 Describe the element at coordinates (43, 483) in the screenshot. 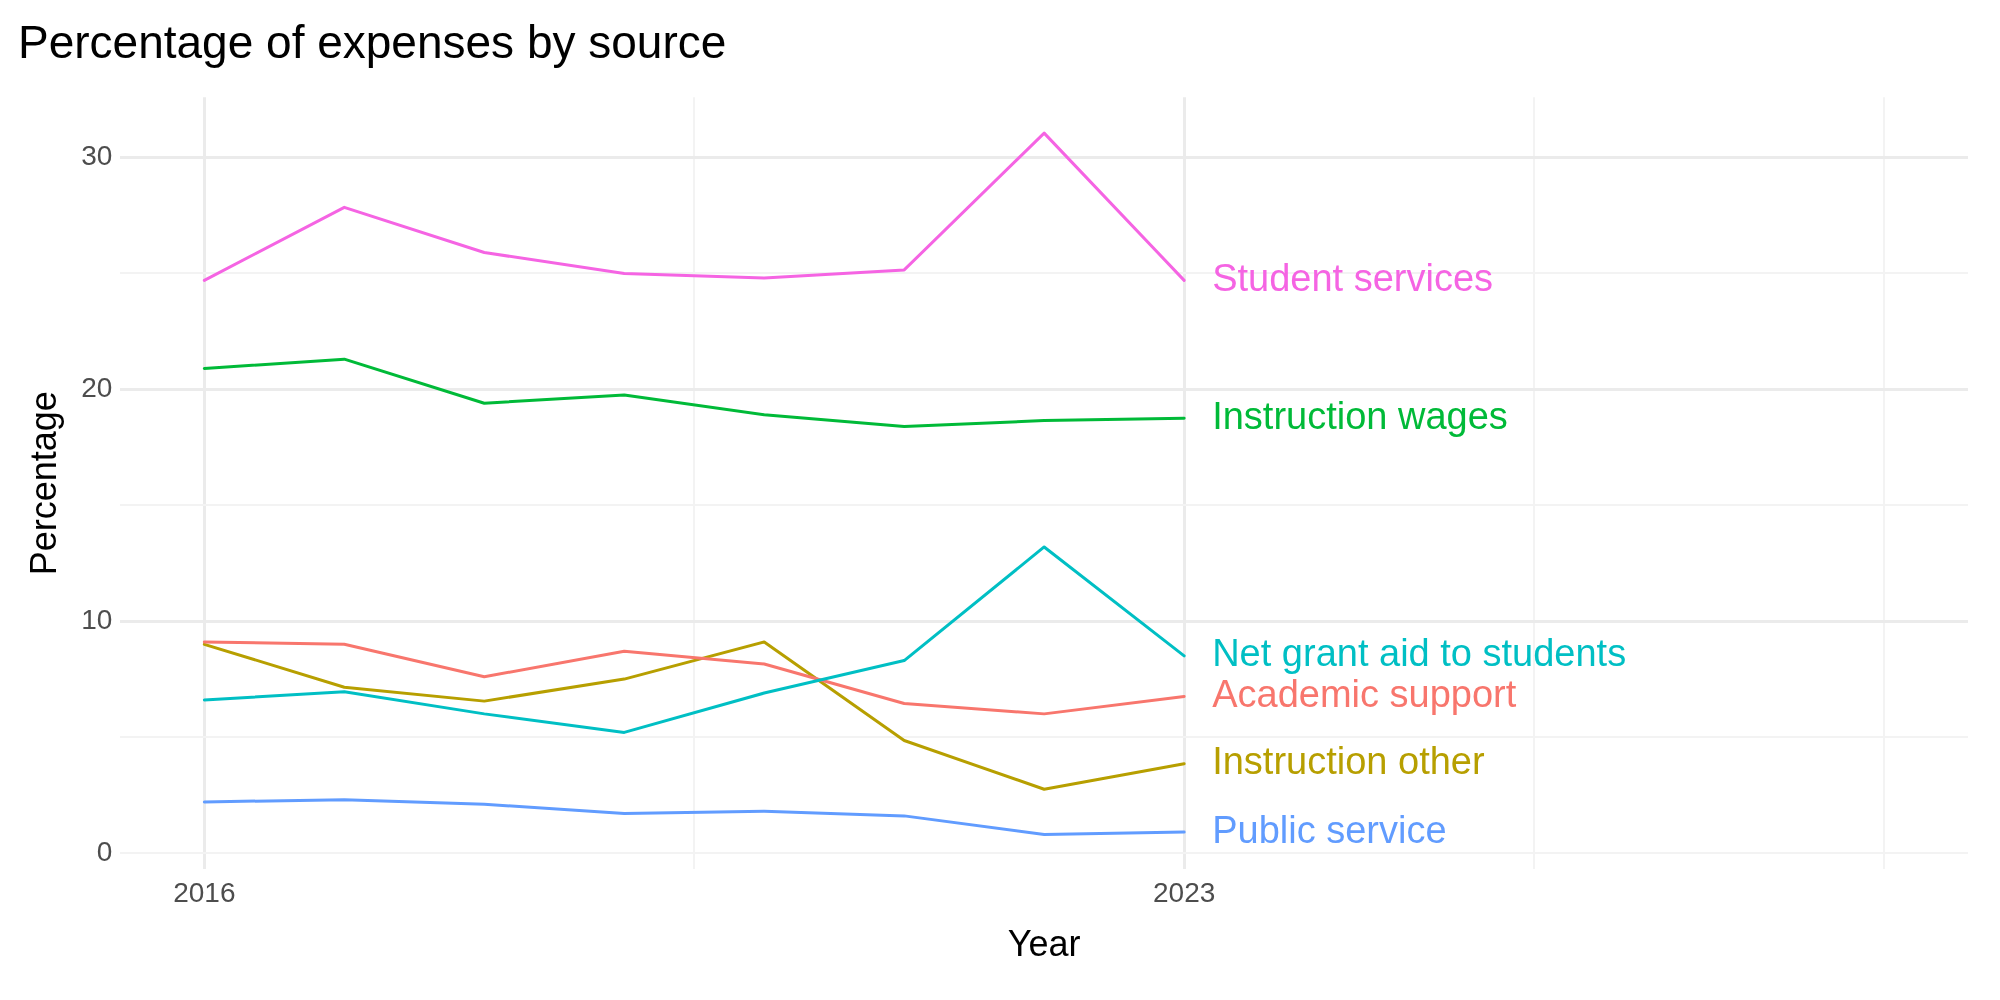

I see `y-axis-title: Percentage` at that location.